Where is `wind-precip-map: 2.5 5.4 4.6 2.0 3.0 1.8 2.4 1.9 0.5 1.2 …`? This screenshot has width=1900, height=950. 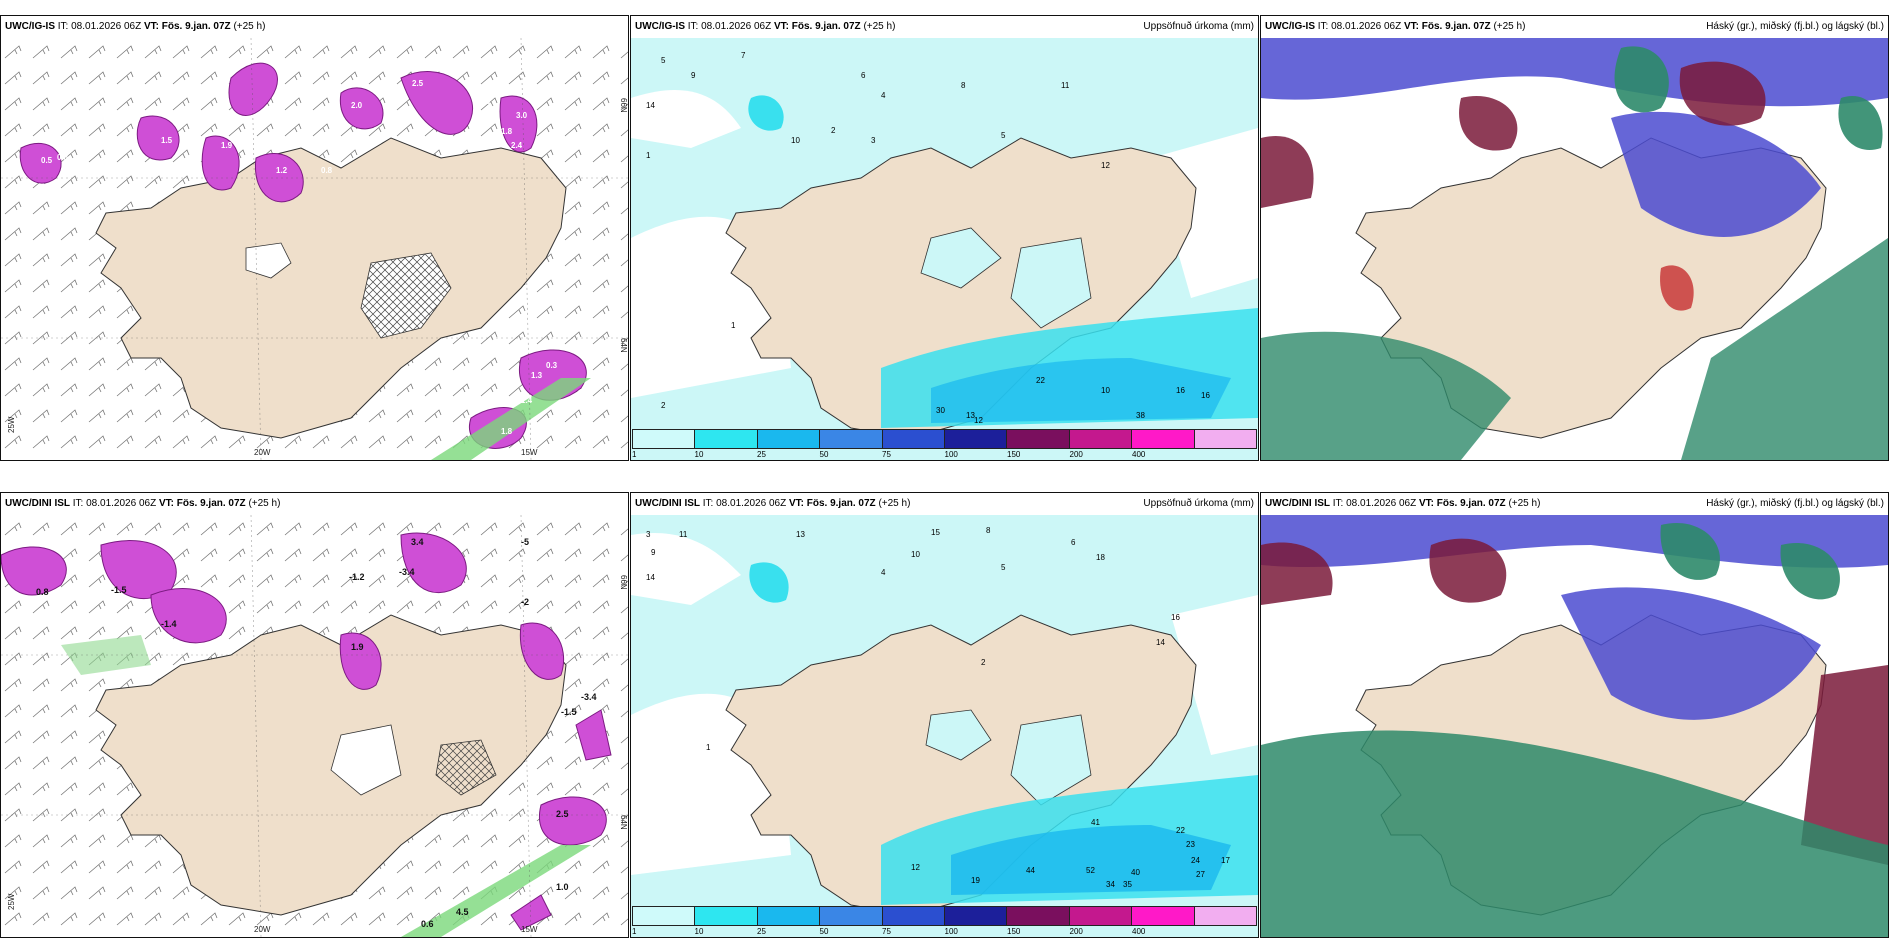
wind-precip-map: 2.5 5.4 4.6 2.0 3.0 1.8 2.4 1.9 0.5 1.2 … is located at coordinates (314, 249).